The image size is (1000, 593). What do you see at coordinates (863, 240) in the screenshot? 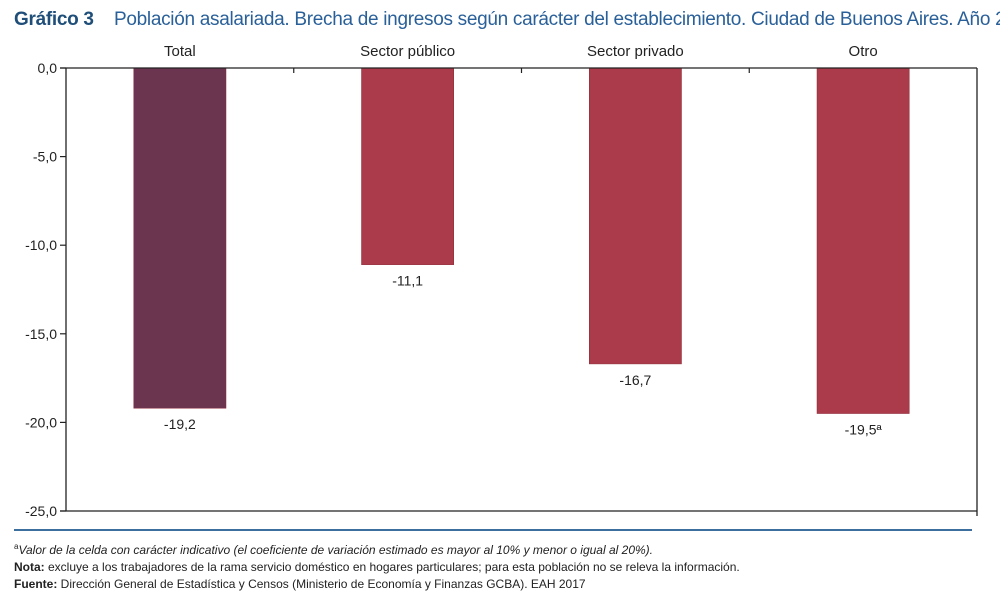
I see `bar-otro` at bounding box center [863, 240].